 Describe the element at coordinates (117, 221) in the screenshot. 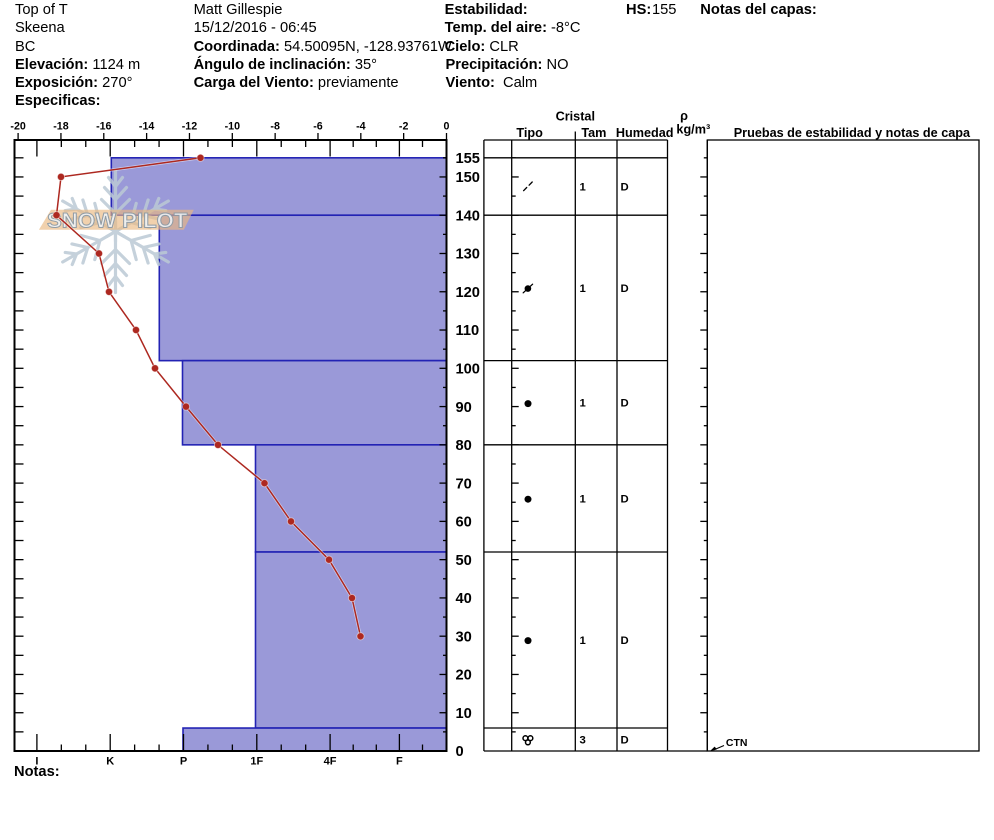

I see `svg-text: SNOW PILOT` at that location.